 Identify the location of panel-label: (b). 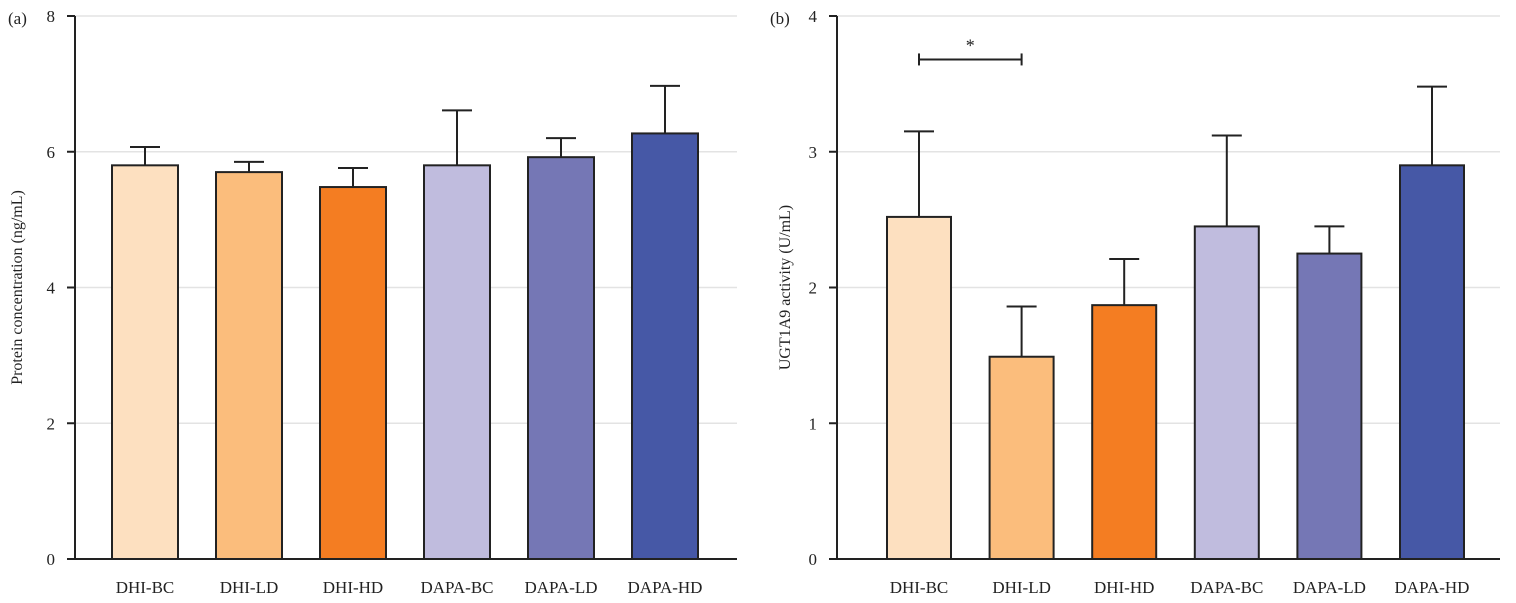
(780, 18).